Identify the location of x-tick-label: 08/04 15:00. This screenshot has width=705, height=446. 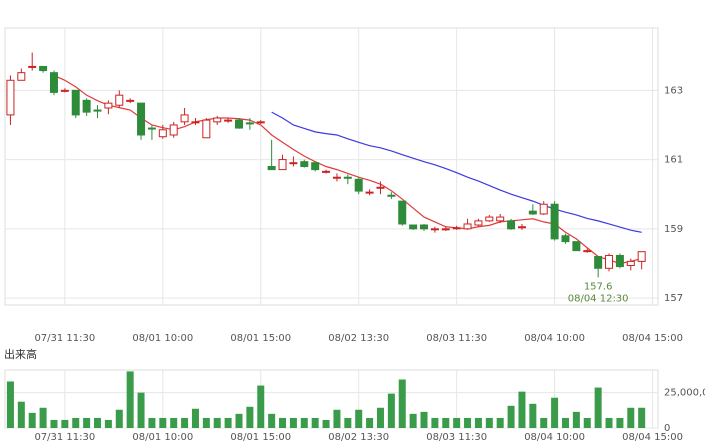
(652, 437).